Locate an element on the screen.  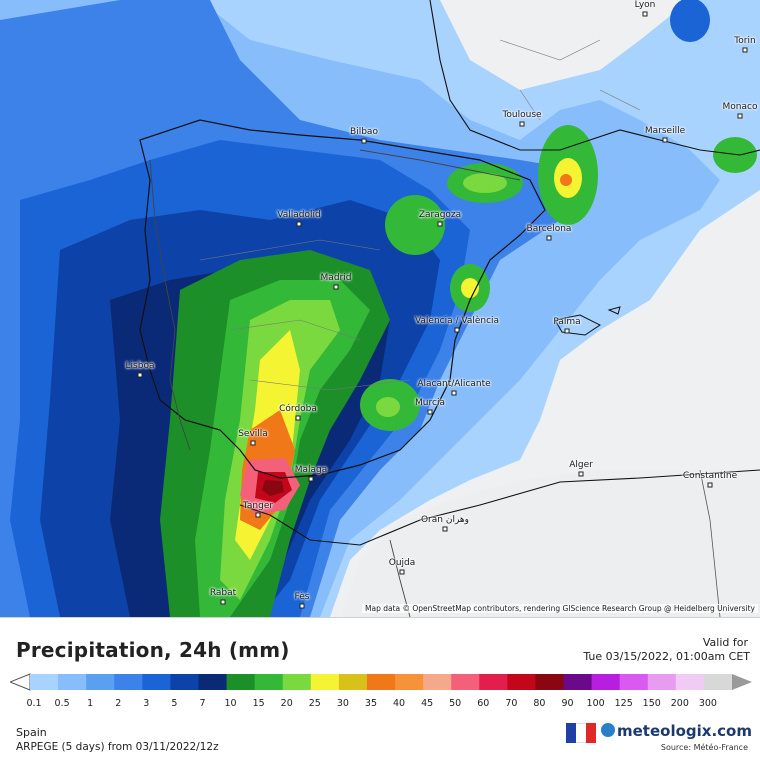
scale-low-arrow is located at coordinates (20, 682).